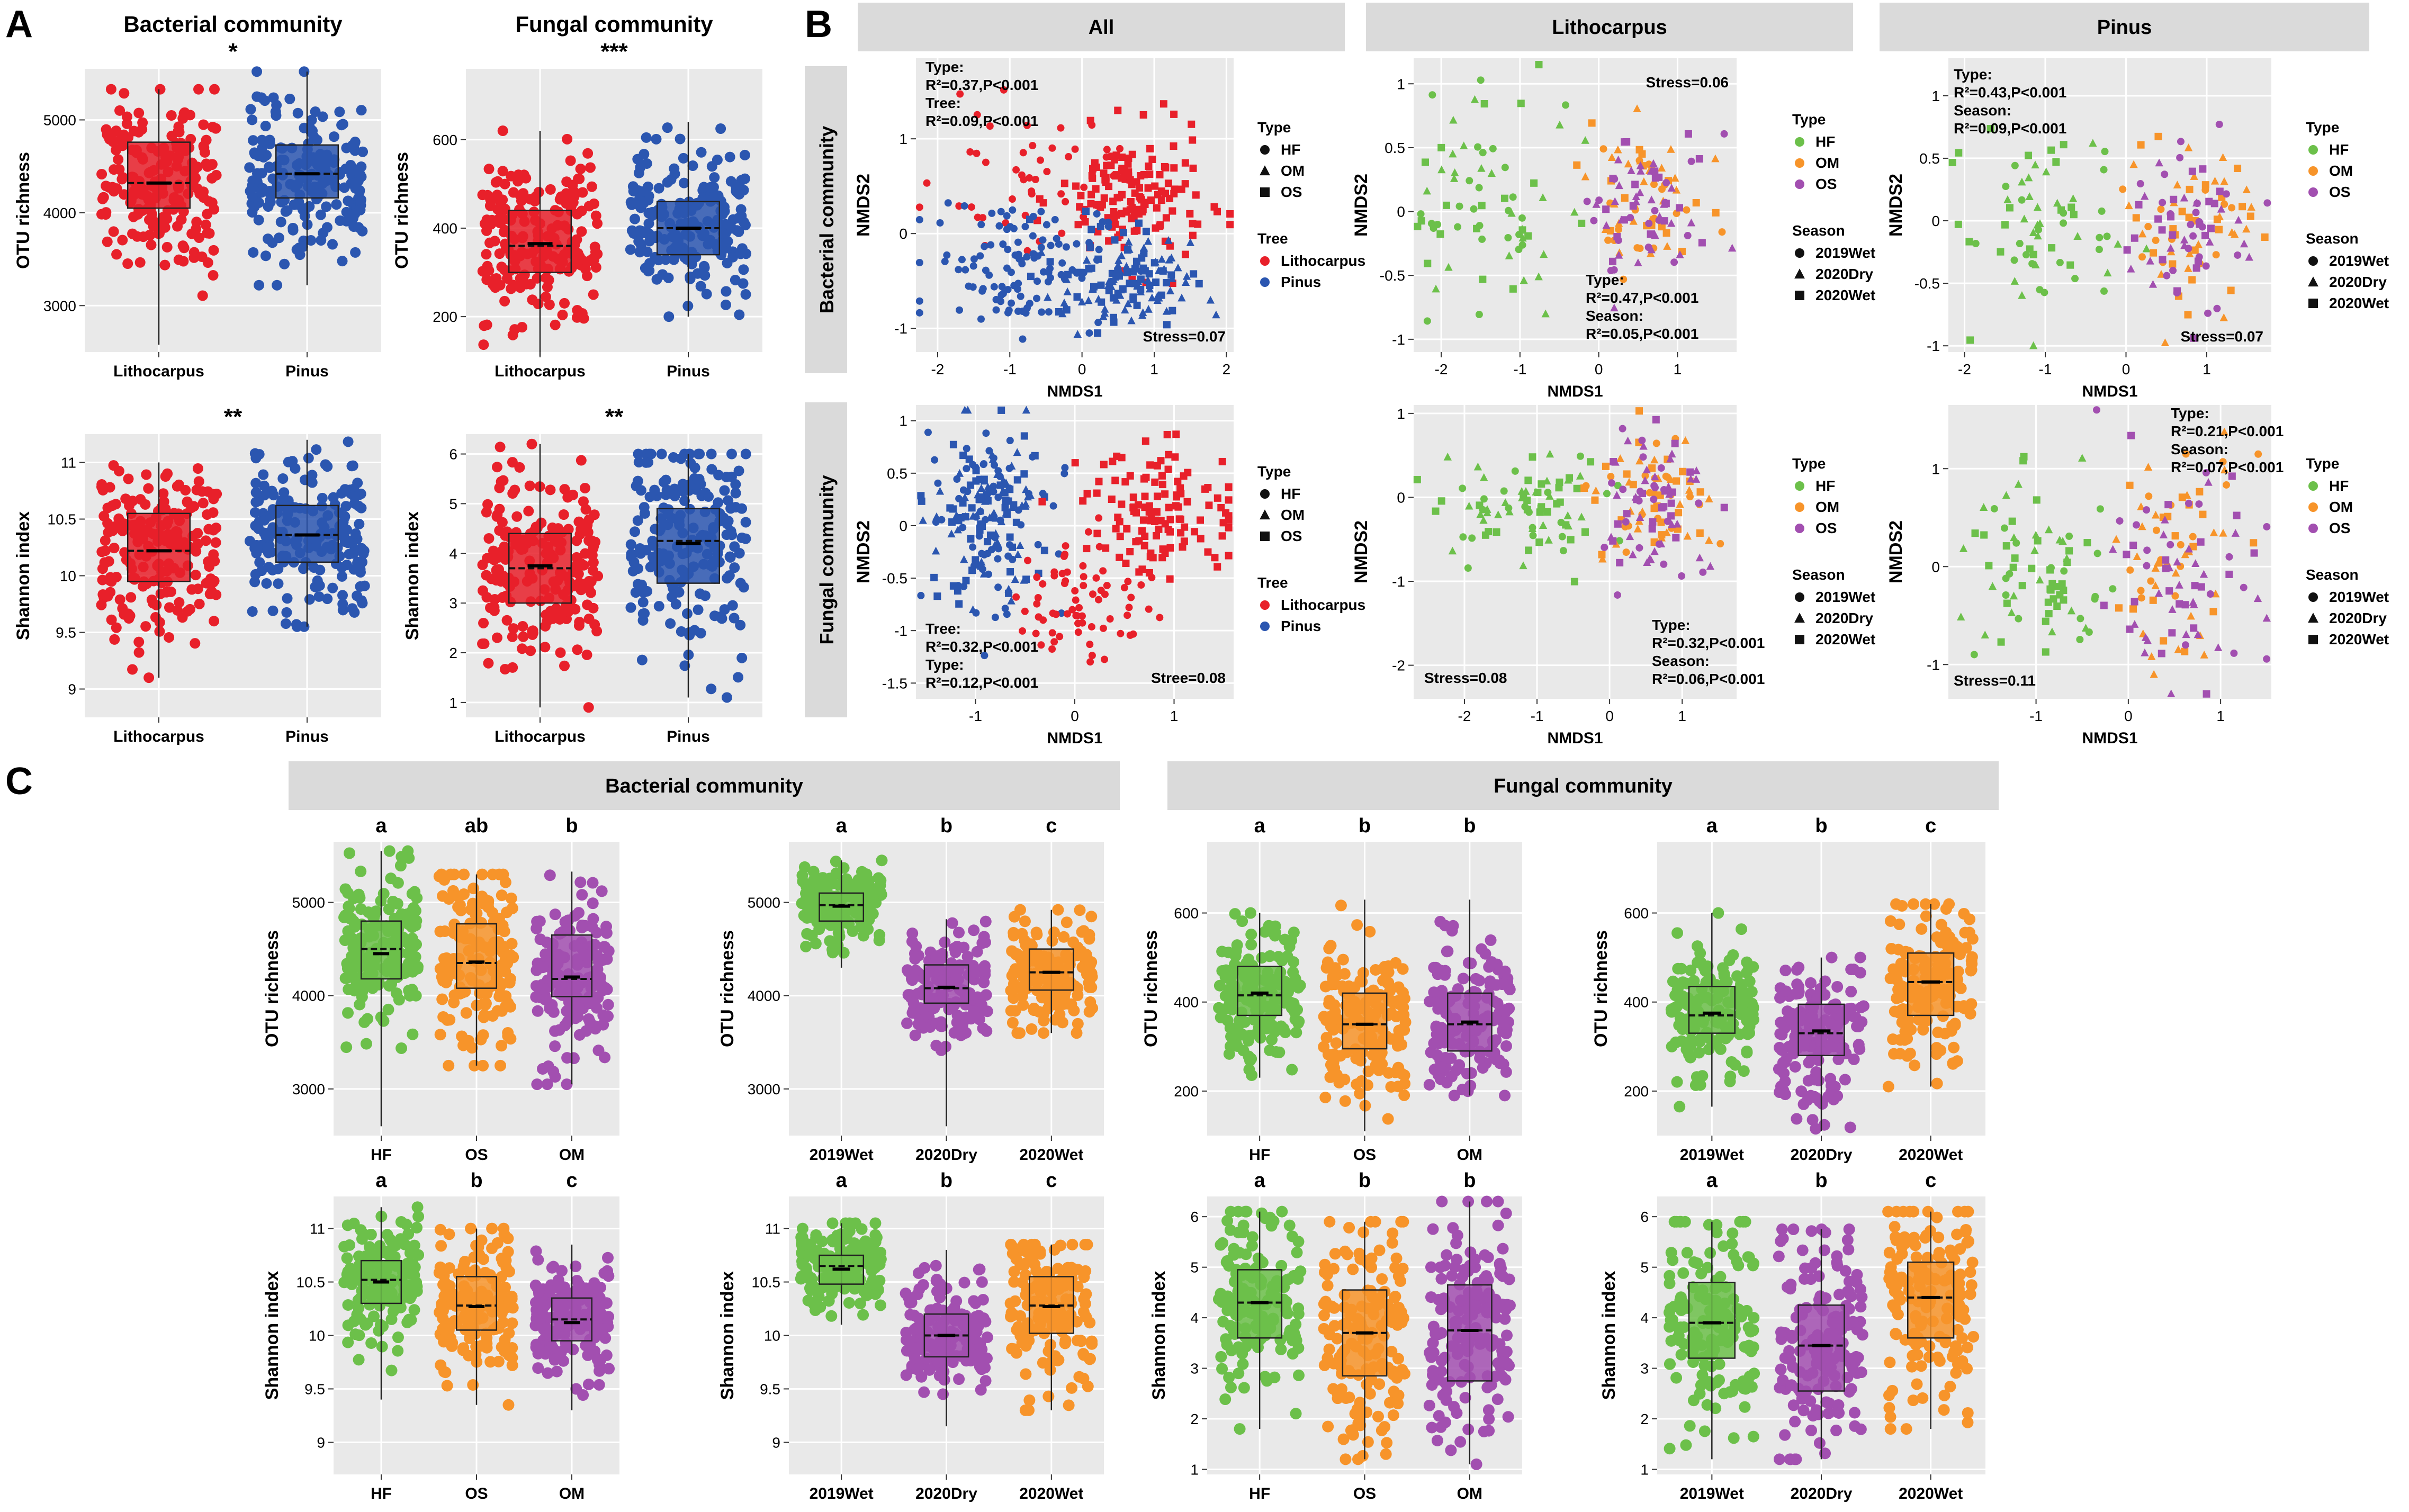 The image size is (2409, 1512). What do you see at coordinates (1101, 27) in the screenshot?
I see `facet-strip: All` at bounding box center [1101, 27].